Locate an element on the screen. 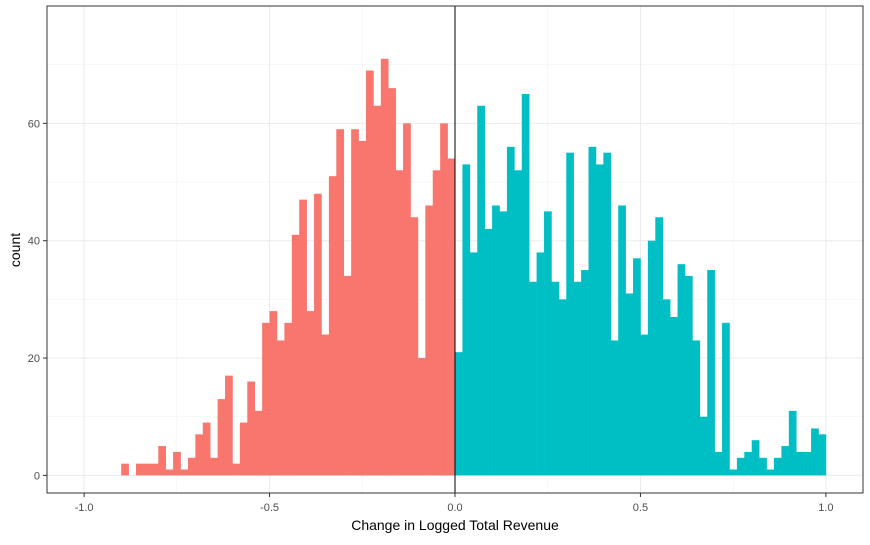  x-tick-label: -0.5 is located at coordinates (269, 508).